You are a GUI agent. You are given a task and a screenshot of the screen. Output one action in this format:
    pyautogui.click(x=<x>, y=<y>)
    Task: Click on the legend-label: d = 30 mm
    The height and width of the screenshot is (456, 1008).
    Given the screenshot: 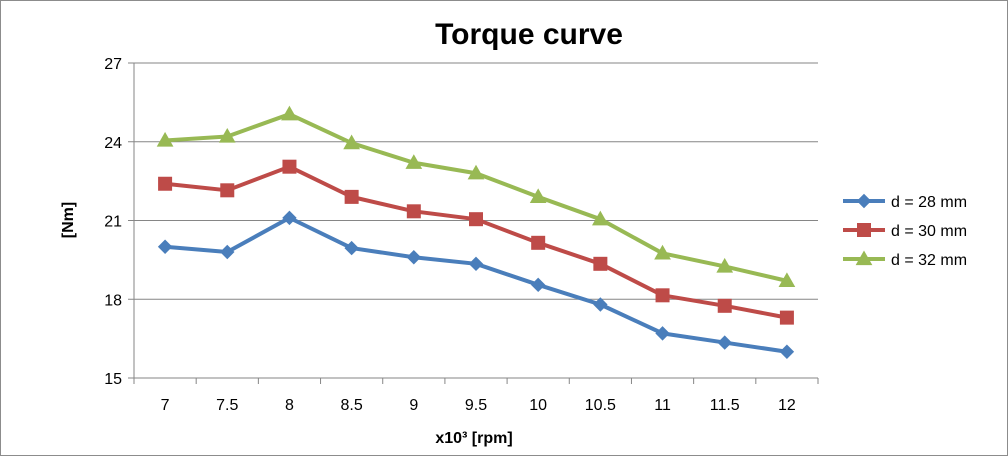 What is the action you would take?
    pyautogui.click(x=929, y=231)
    